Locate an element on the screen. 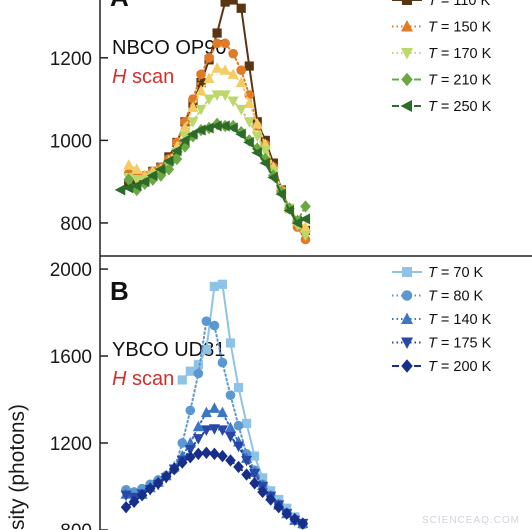 The image size is (532, 530). y-tick-label: 1000 is located at coordinates (71, 141).